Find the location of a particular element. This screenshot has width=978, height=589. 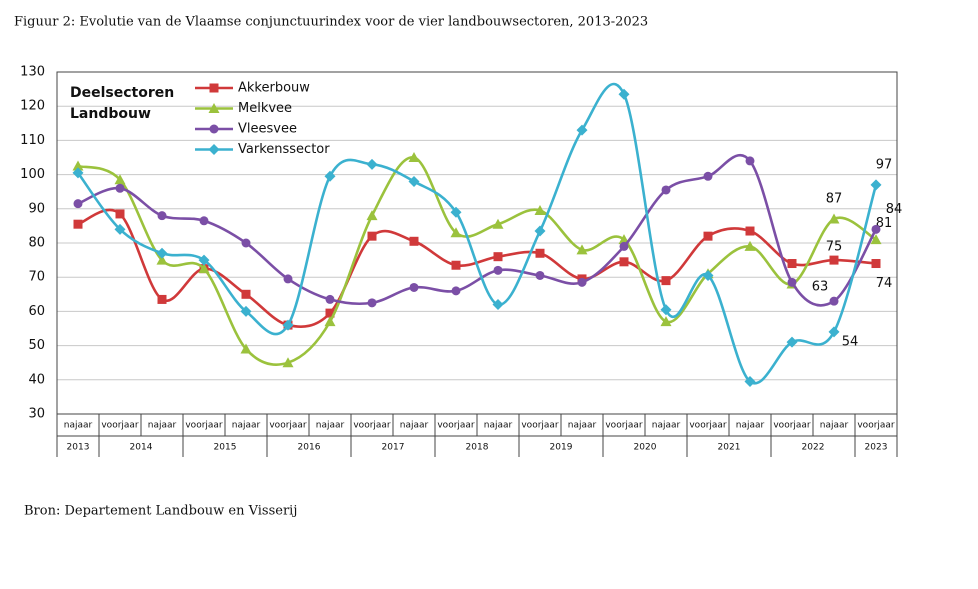

x-group-label: 2023 is located at coordinates (876, 448).